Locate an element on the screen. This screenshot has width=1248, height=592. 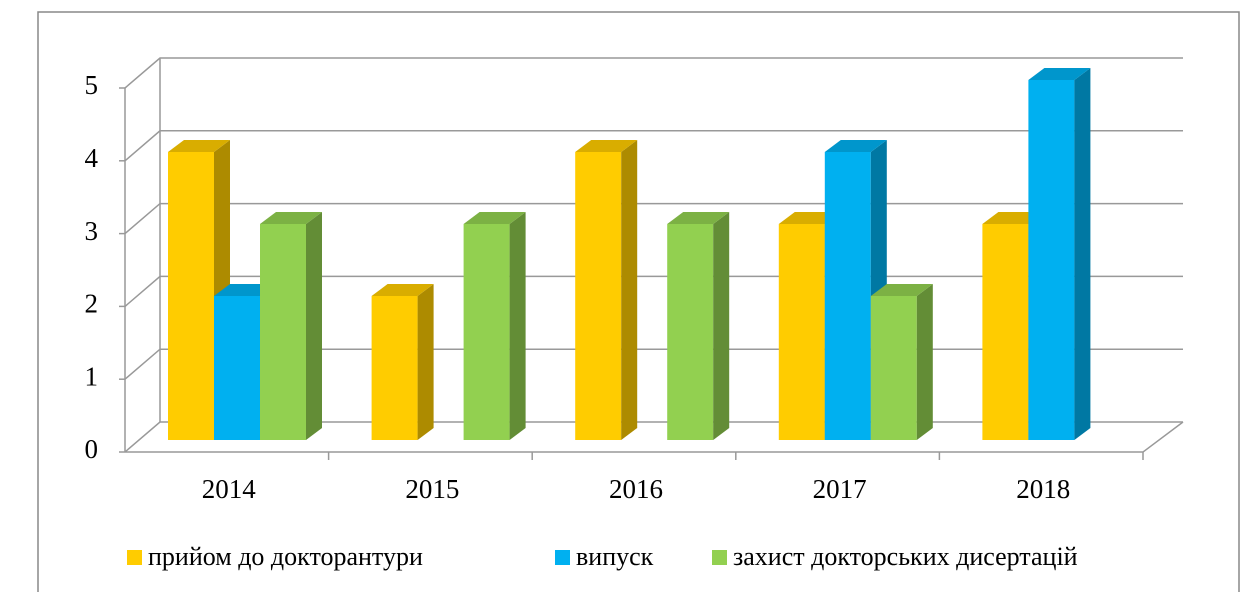
y-tick-label: 3 is located at coordinates (92, 231).